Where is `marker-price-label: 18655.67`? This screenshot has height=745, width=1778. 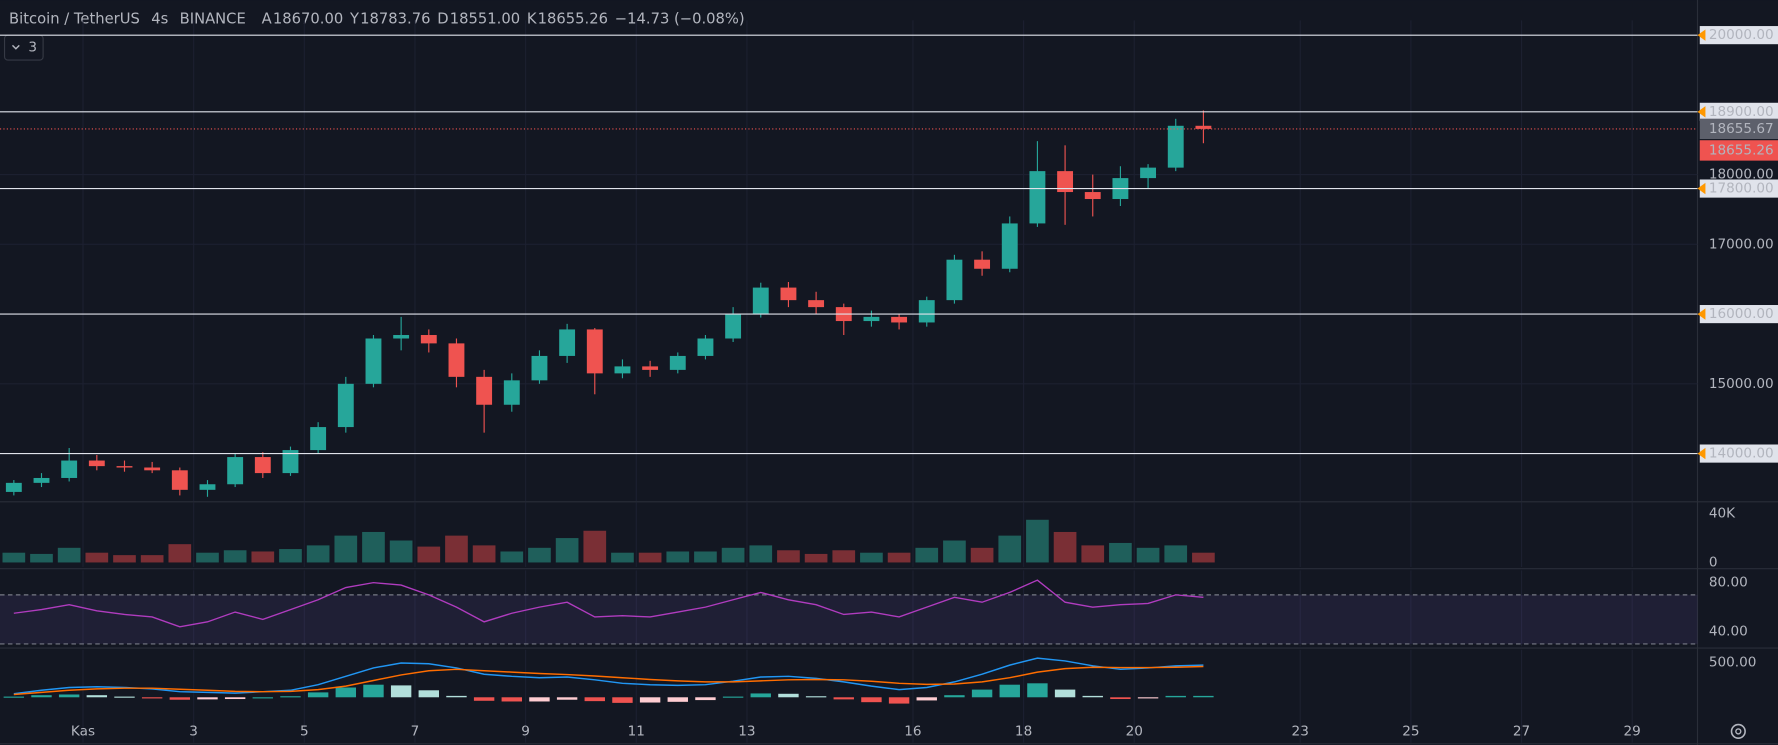
marker-price-label: 18655.67 is located at coordinates (1741, 129).